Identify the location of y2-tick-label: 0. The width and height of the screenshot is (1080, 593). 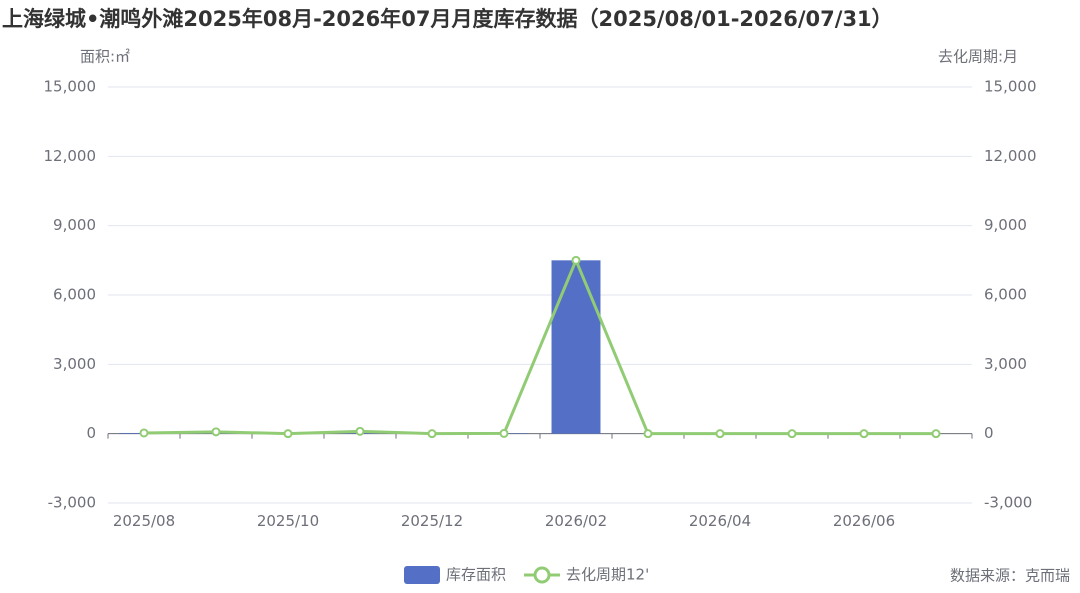
(989, 433).